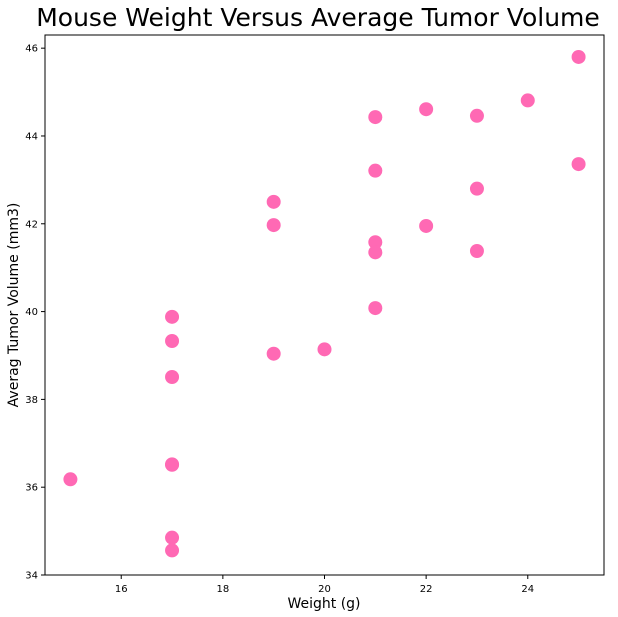 This screenshot has width=618, height=617. I want to click on y-tick-label: 46, so click(31, 49).